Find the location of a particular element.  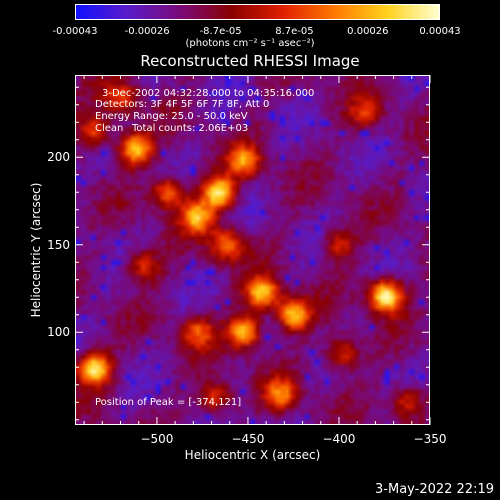

colorbar-tick-label: -0.00043 is located at coordinates (75, 31).